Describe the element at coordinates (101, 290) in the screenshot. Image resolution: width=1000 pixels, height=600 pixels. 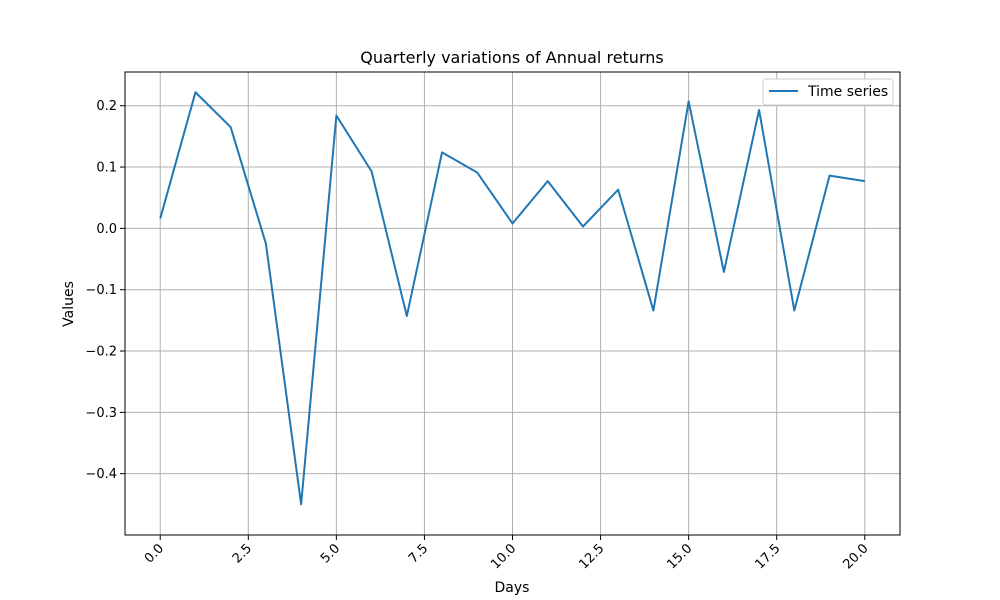
I see `y-tick-label: −0.1` at that location.